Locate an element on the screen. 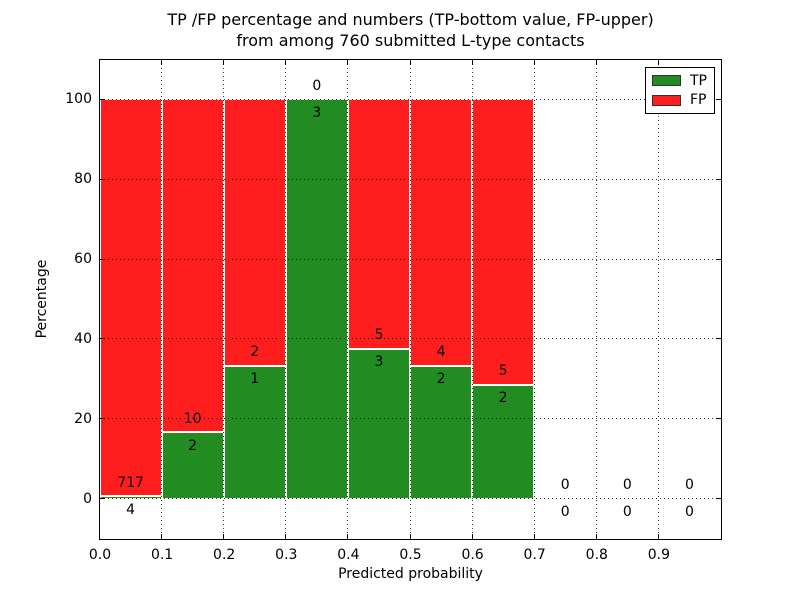 This screenshot has width=800, height=600. fp-count-label: 717 is located at coordinates (130, 482).